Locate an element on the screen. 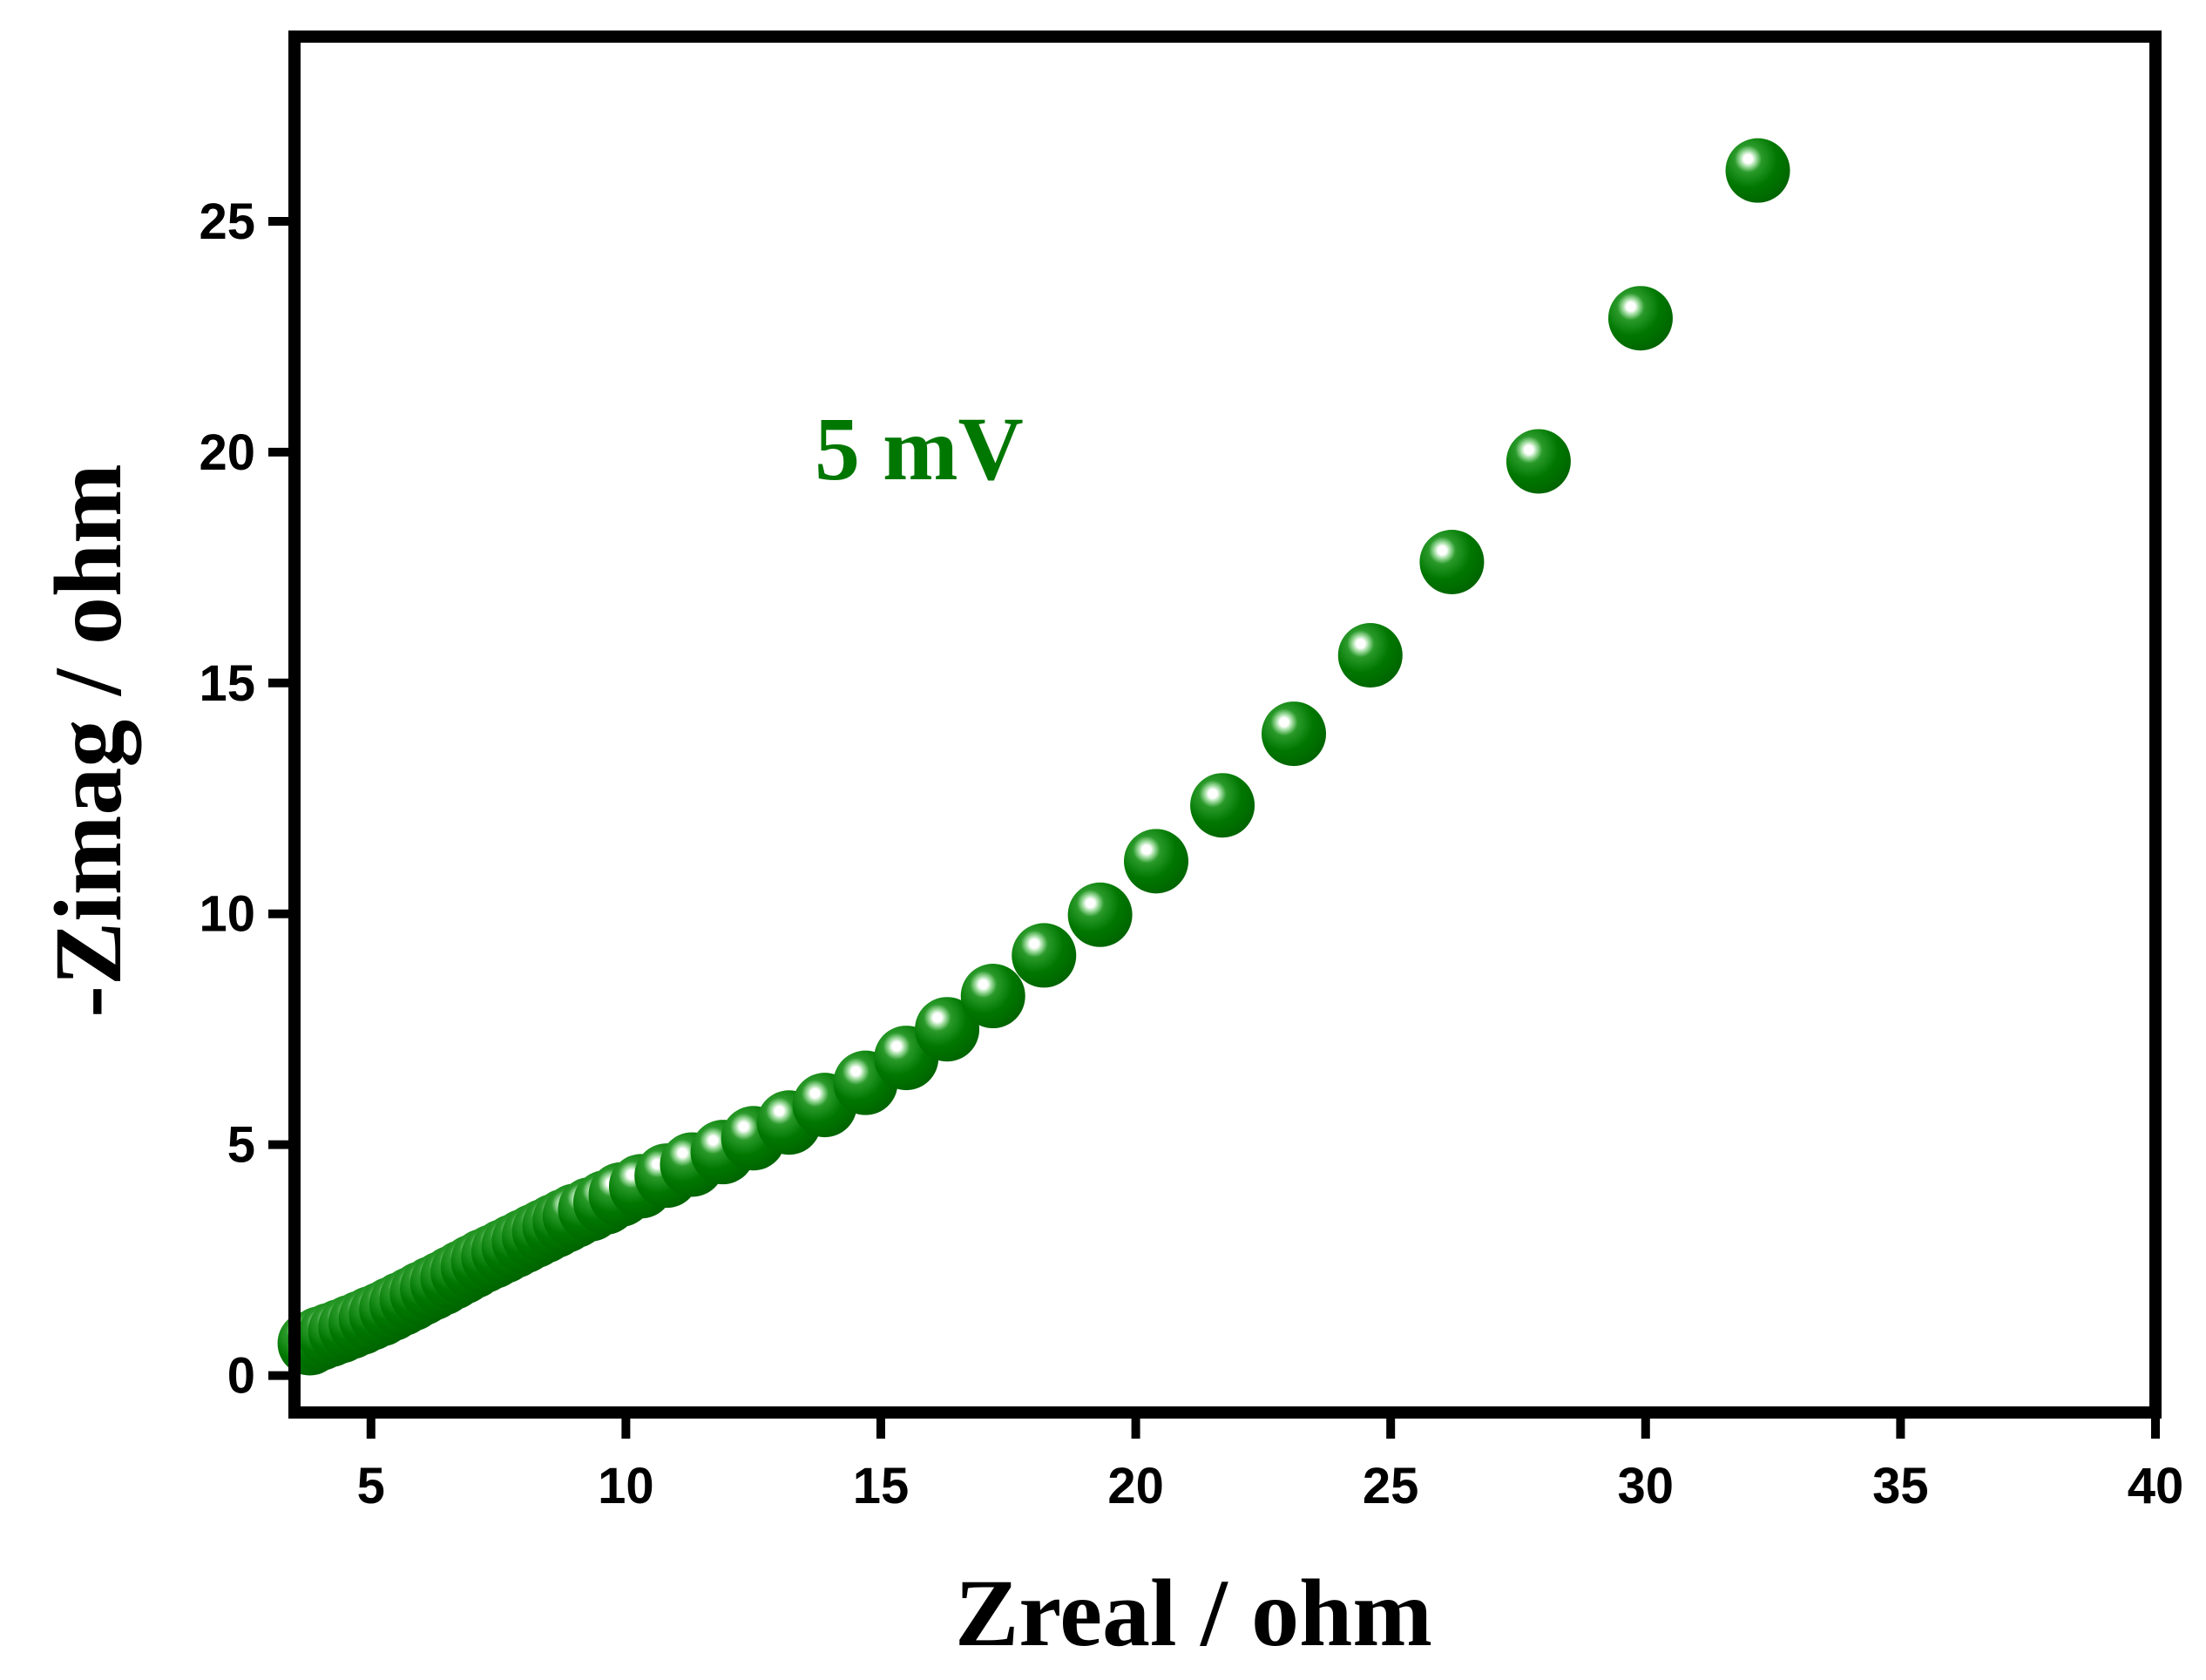 The width and height of the screenshot is (2206, 1680). x-tick-label: 40 is located at coordinates (2156, 1486).